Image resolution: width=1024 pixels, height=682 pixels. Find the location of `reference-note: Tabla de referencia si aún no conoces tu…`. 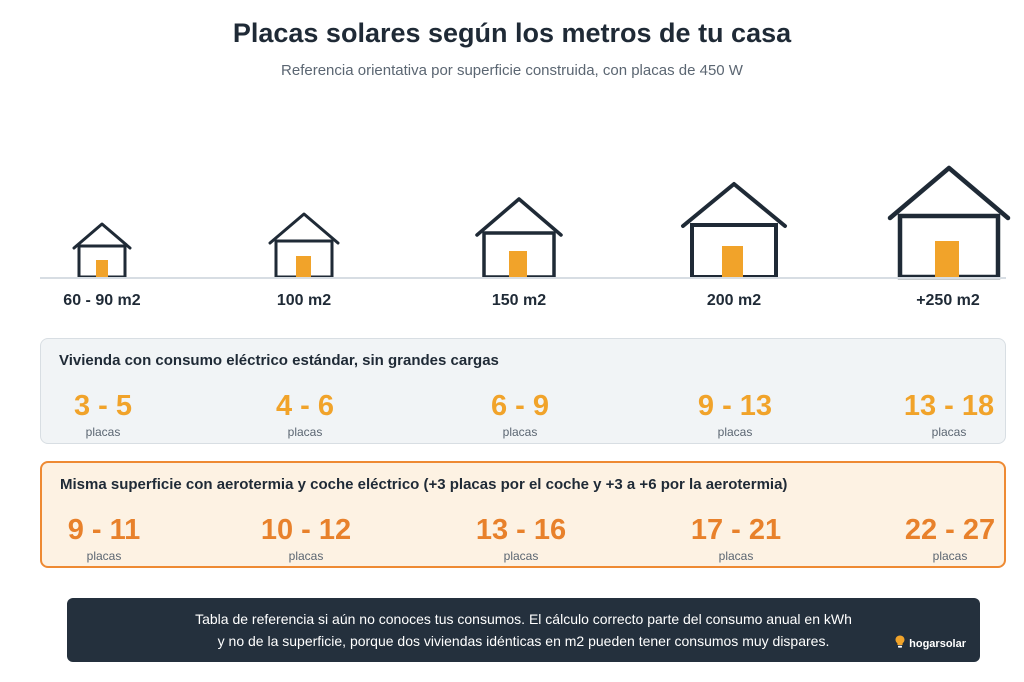

reference-note: Tabla de referencia si aún no conoces tu… is located at coordinates (523, 630).